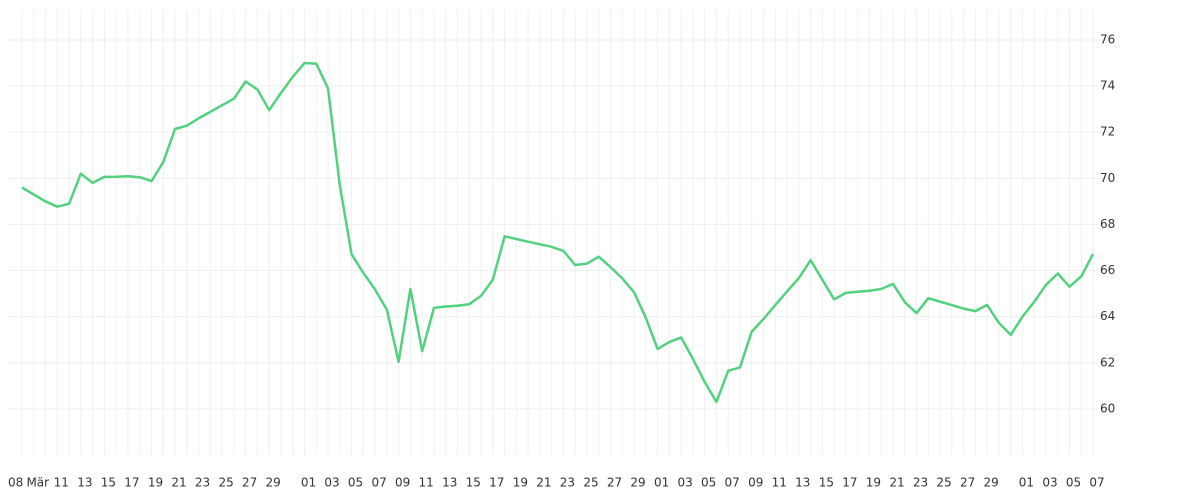 This screenshot has height=500, width=1200. What do you see at coordinates (1107, 86) in the screenshot?
I see `y-tick-label: 74` at bounding box center [1107, 86].